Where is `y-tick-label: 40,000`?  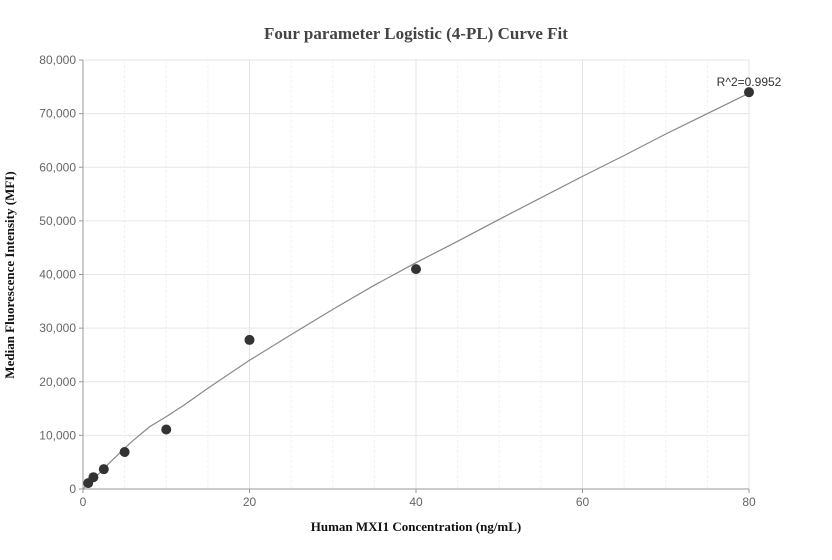
y-tick-label: 40,000 is located at coordinates (57, 275).